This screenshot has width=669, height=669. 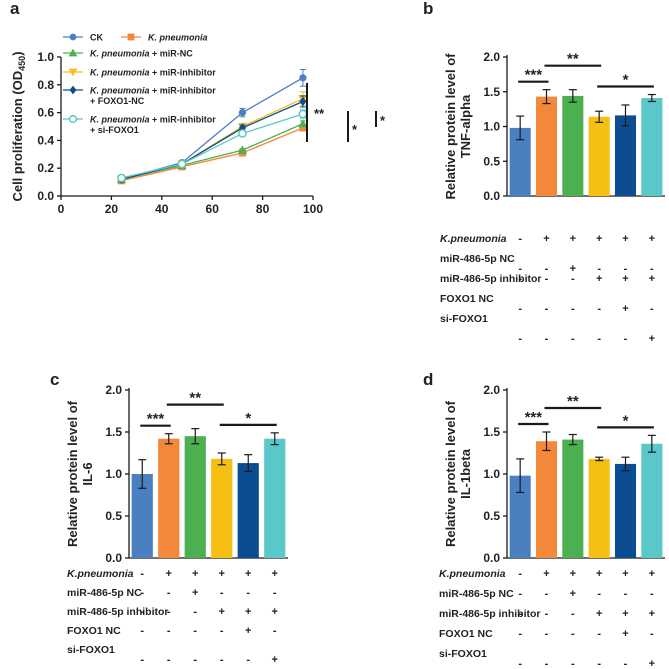 I want to click on y-axis-label: Cell proliferation (OD450), so click(x=18, y=126).